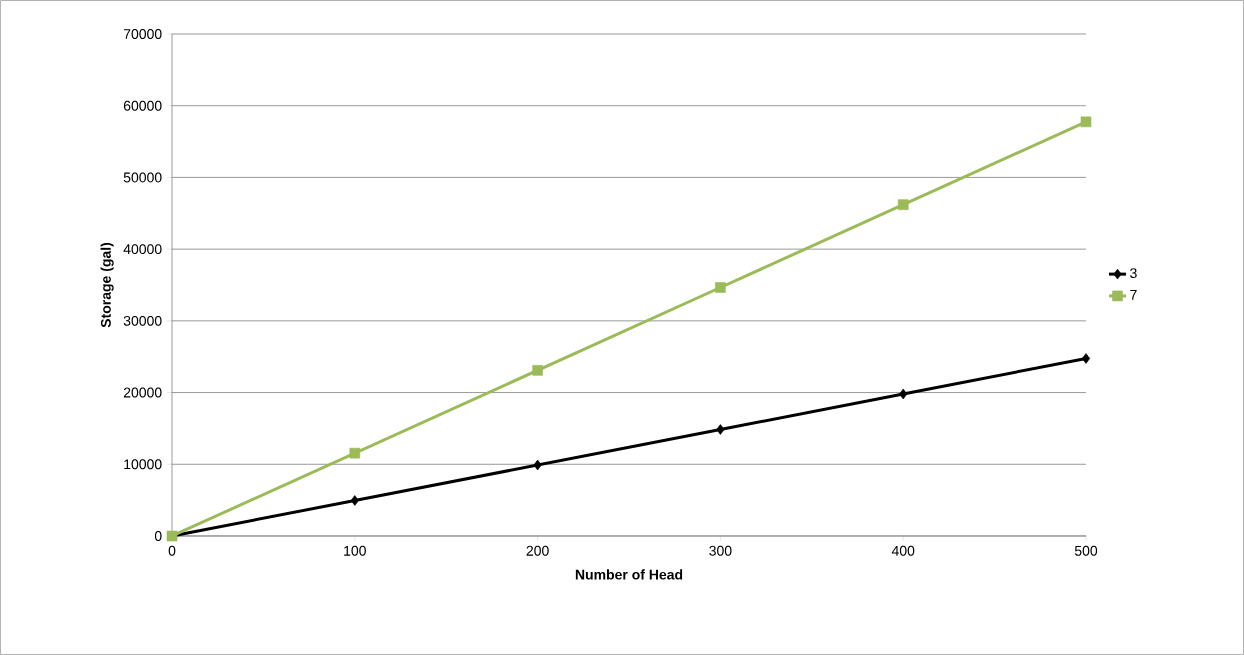 Image resolution: width=1244 pixels, height=655 pixels. Describe the element at coordinates (720, 550) in the screenshot. I see `x-tick-label: 300` at that location.